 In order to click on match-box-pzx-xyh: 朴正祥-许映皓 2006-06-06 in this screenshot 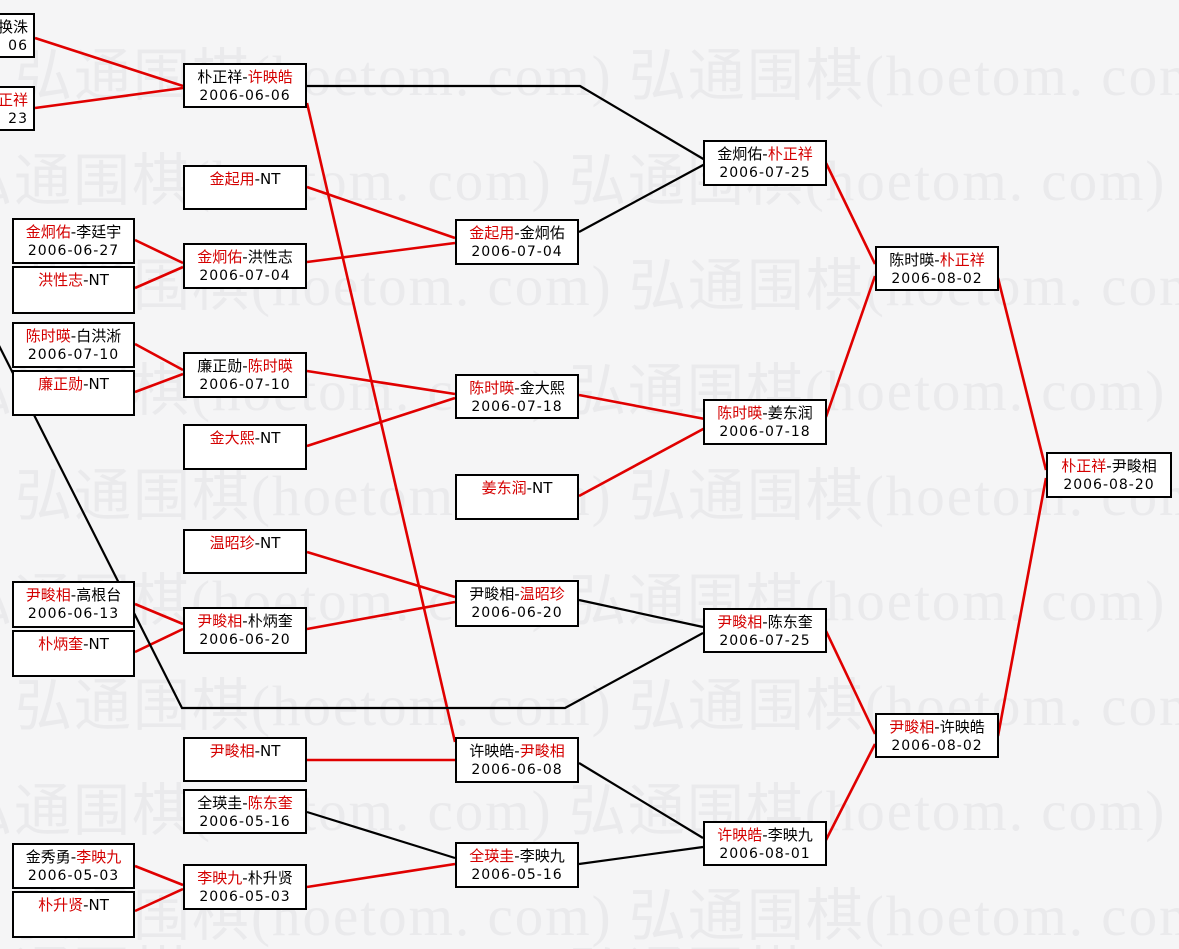, I will do `click(245, 85)`.